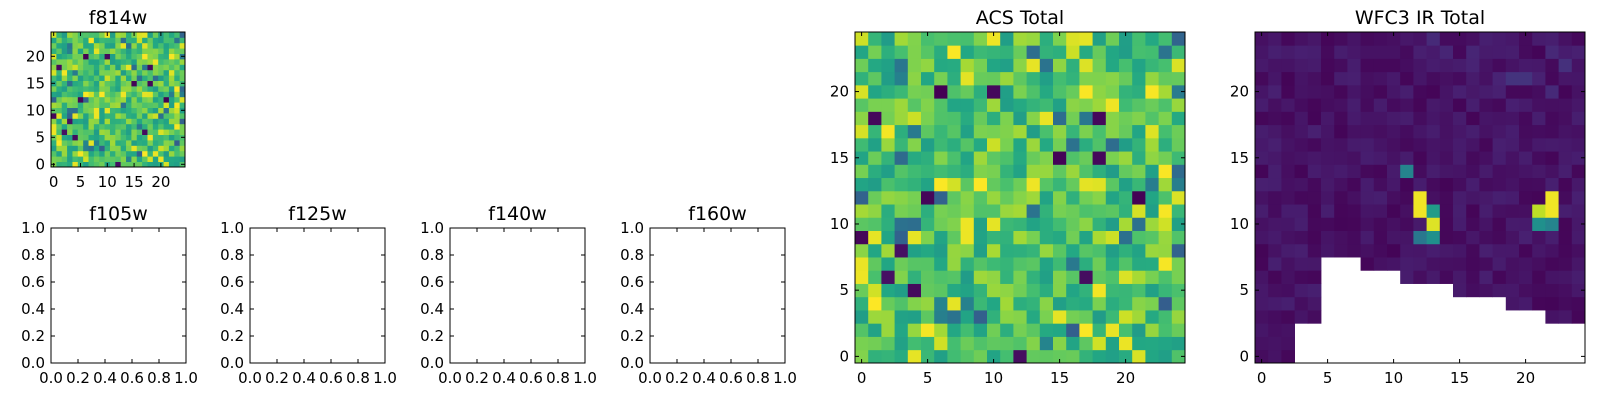 The height and width of the screenshot is (400, 1600). Describe the element at coordinates (51, 378) in the screenshot. I see `x-tick-label: 0.0` at that location.